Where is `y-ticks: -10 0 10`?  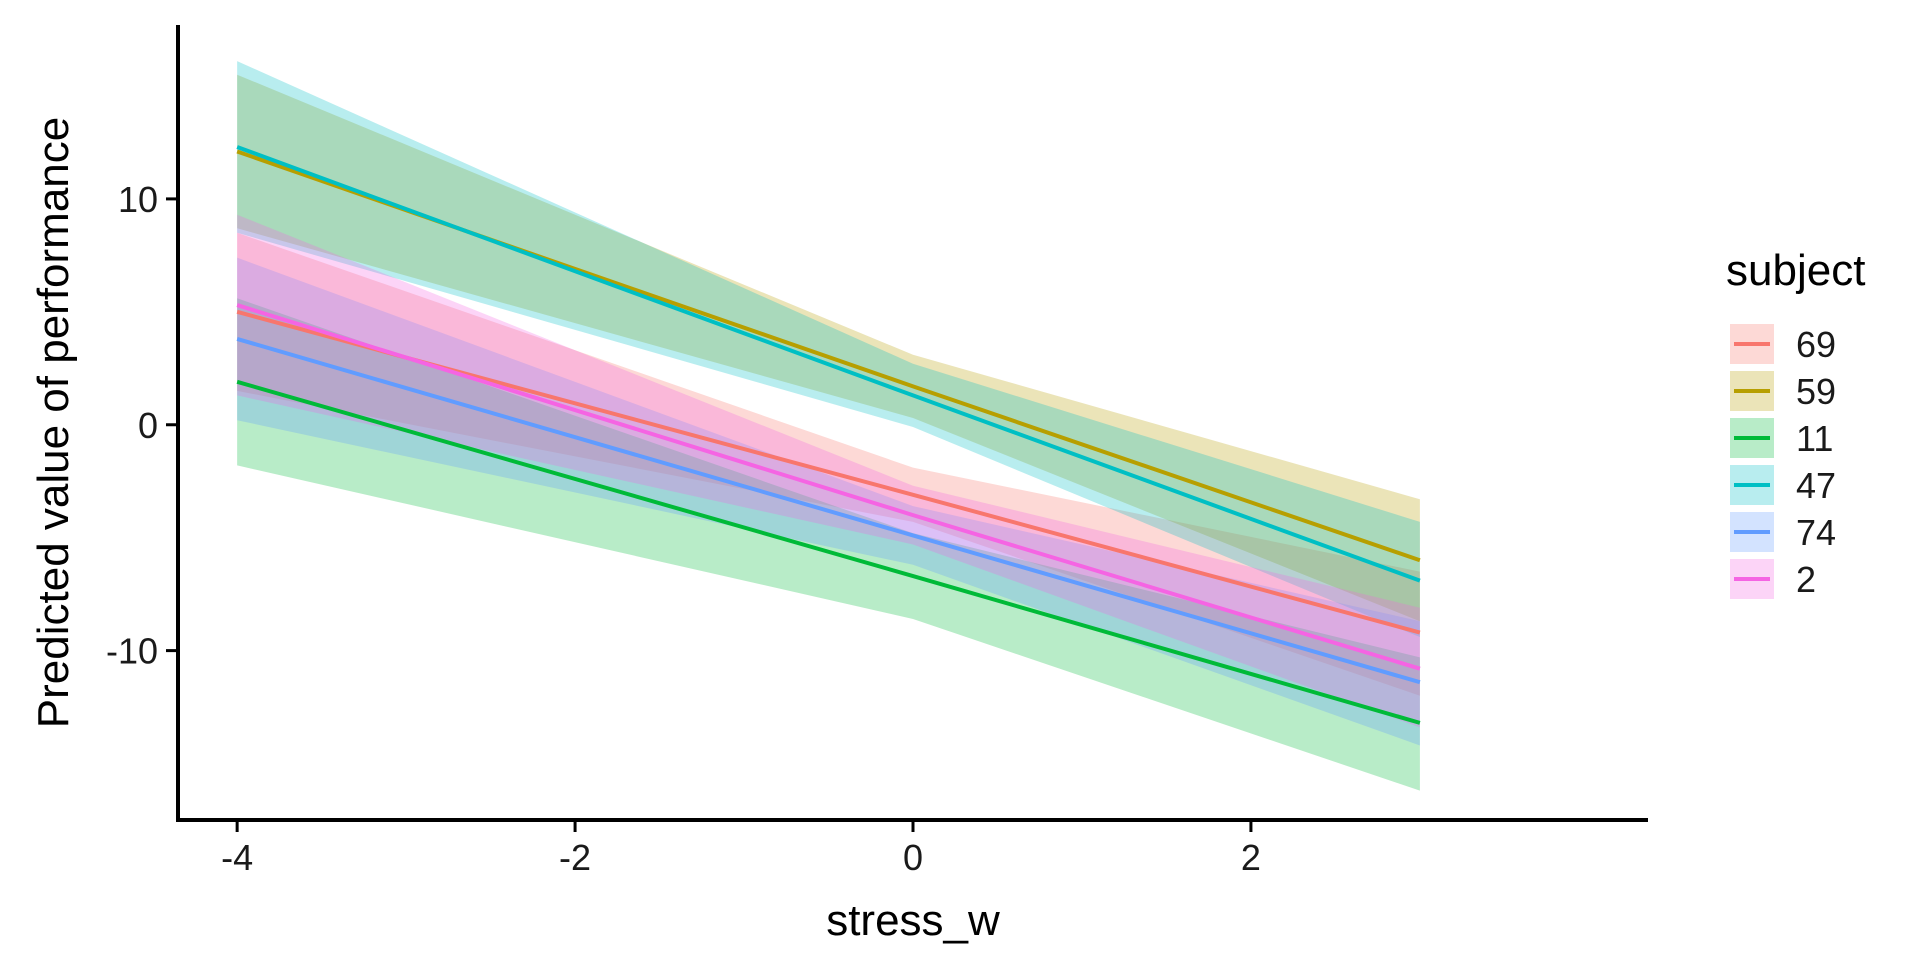 y-ticks: -10 0 10 is located at coordinates (142, 425).